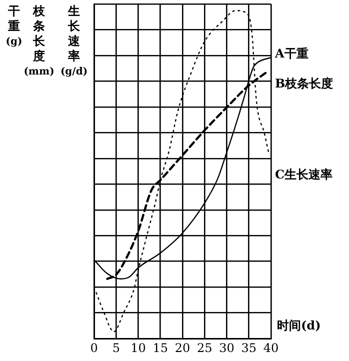 This screenshot has width=349, height=361. Describe the element at coordinates (14, 26) in the screenshot. I see `text: 干重(g)` at that location.